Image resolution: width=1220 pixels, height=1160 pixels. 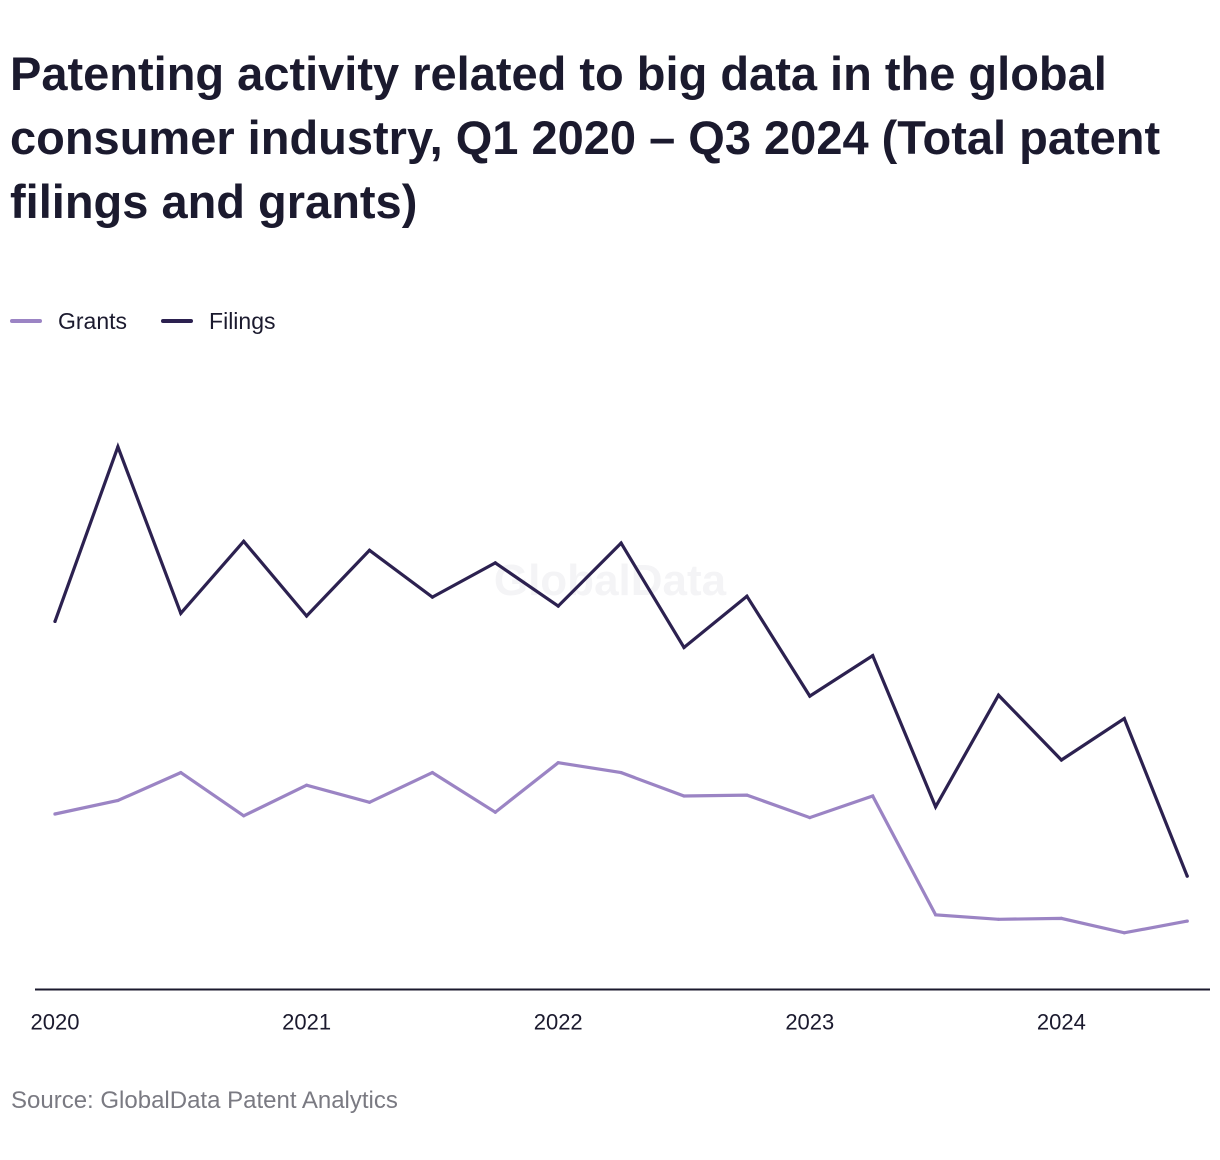 What do you see at coordinates (621, 848) in the screenshot?
I see `series-line-grants` at bounding box center [621, 848].